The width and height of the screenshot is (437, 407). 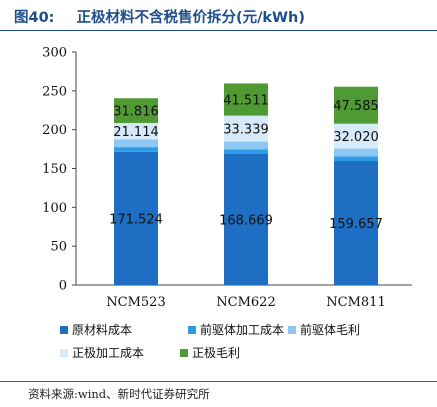 I want to click on legend-item: 前驱体毛利, so click(x=324, y=329).